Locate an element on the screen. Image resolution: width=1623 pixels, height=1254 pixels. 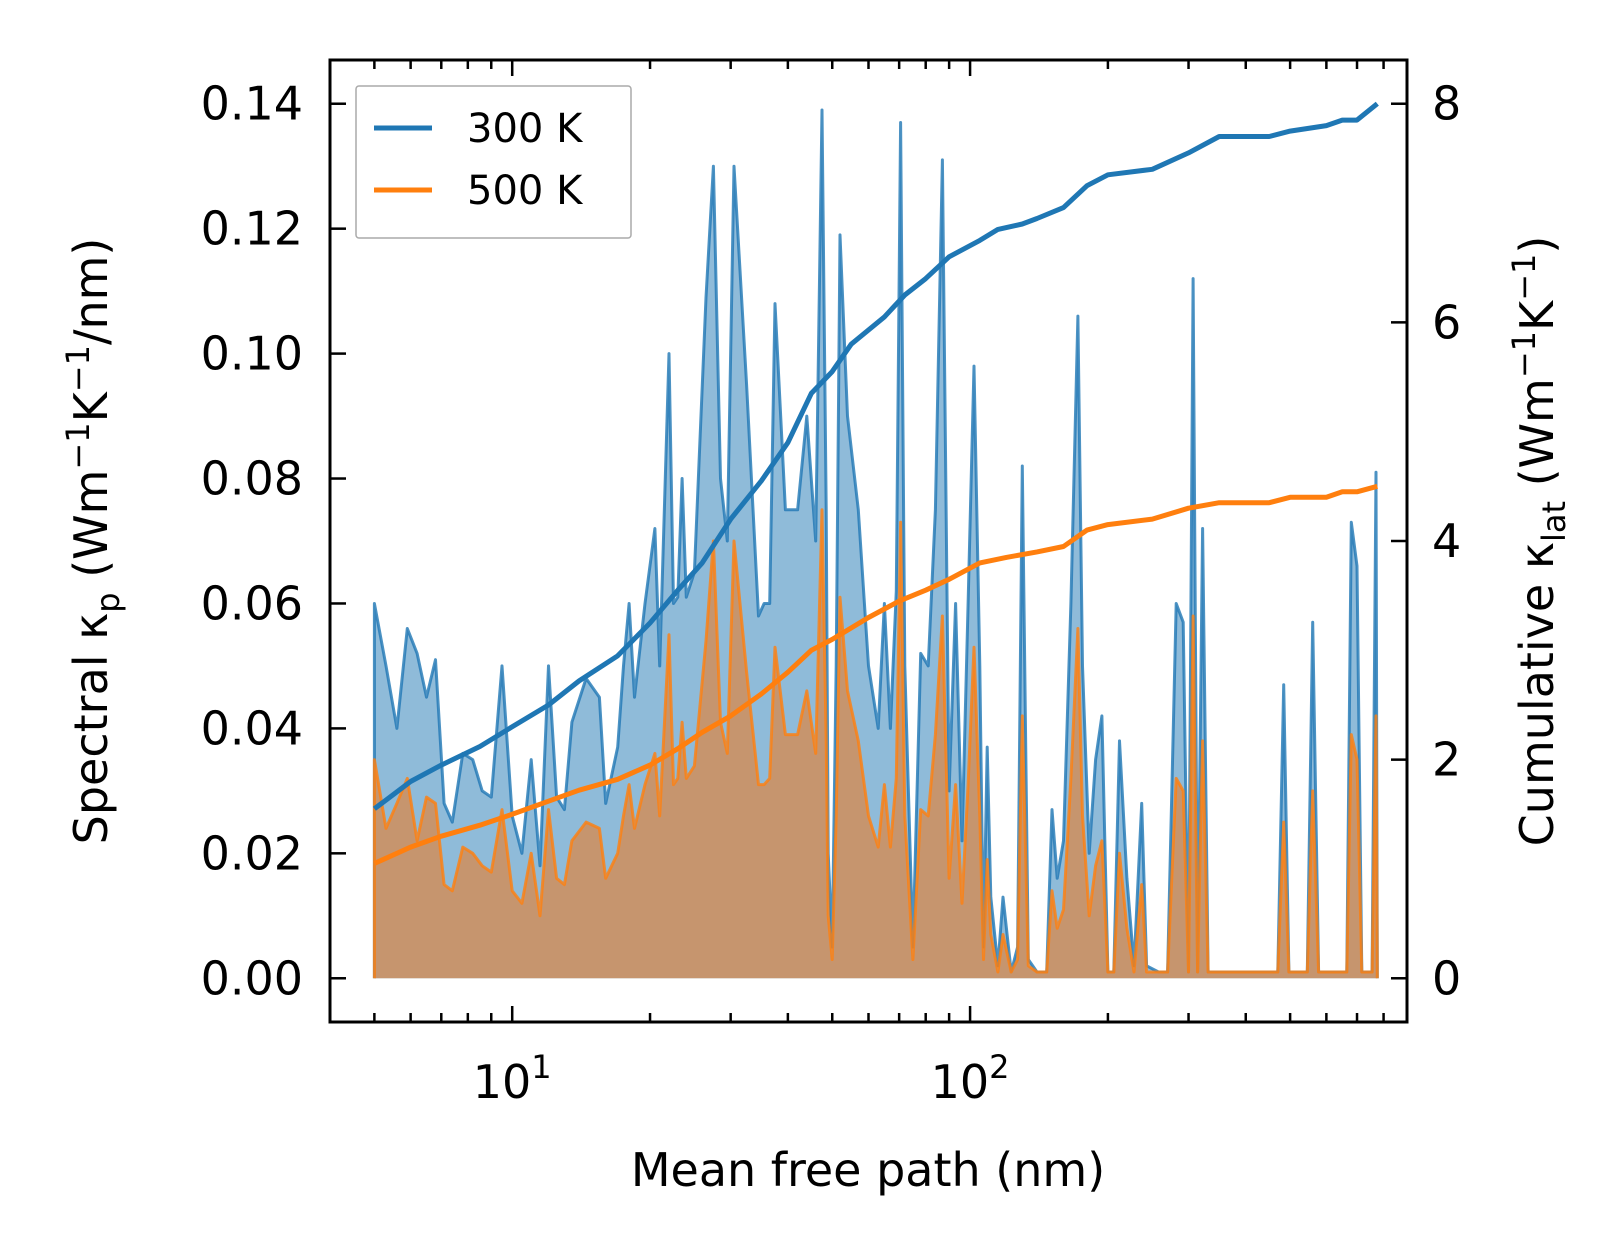
left-y-tick-label: 0.06 is located at coordinates (252, 603).